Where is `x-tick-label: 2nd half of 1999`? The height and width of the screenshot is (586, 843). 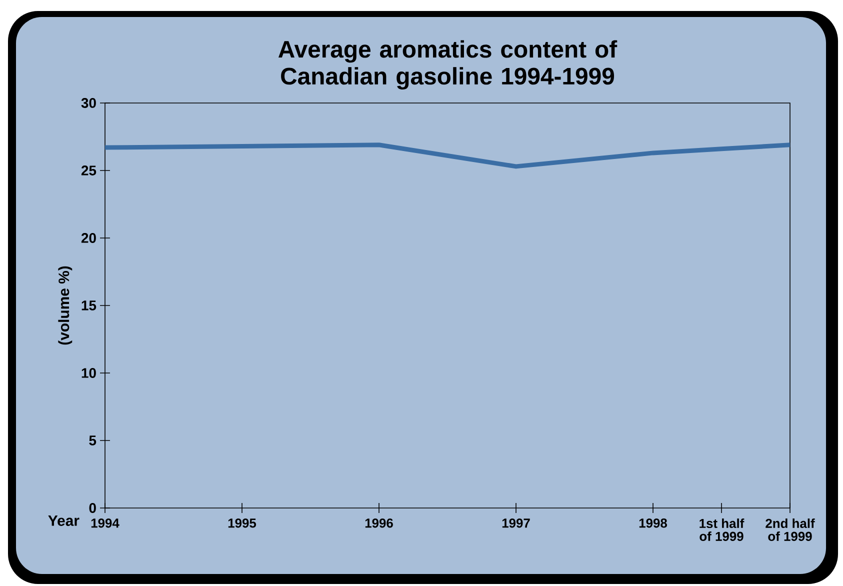 x-tick-label: 2nd half of 1999 is located at coordinates (790, 529).